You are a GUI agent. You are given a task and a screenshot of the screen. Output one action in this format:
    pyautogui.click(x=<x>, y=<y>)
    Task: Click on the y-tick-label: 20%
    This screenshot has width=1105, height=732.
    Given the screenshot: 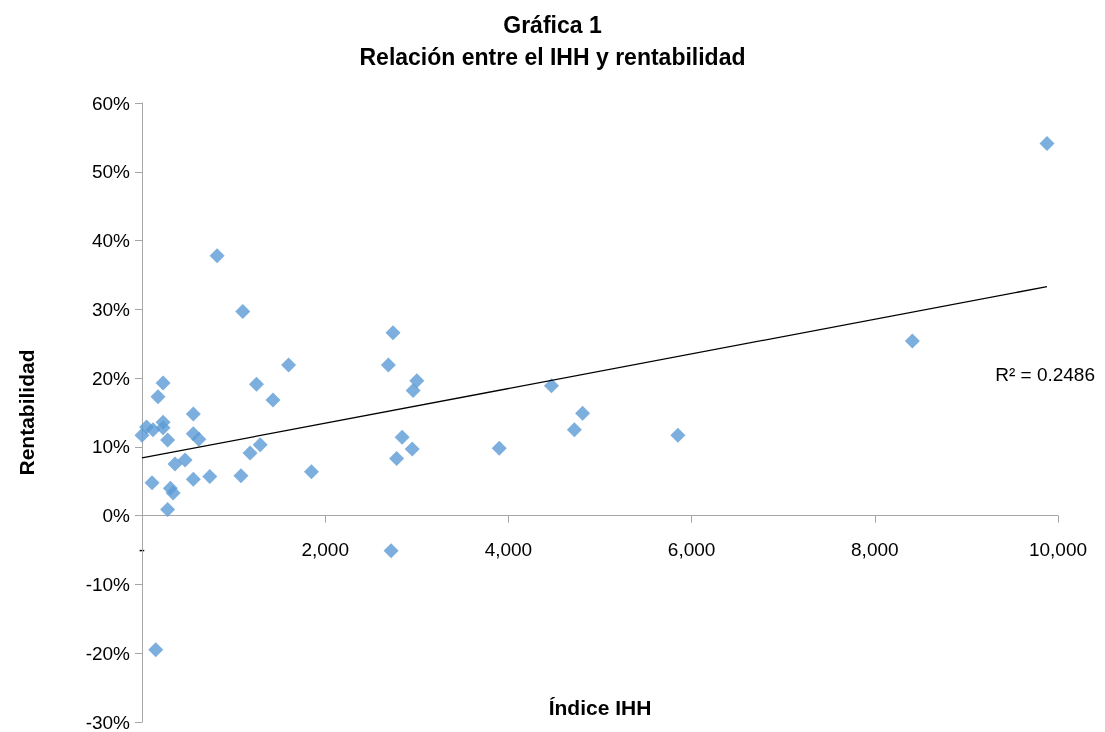 What is the action you would take?
    pyautogui.click(x=111, y=378)
    